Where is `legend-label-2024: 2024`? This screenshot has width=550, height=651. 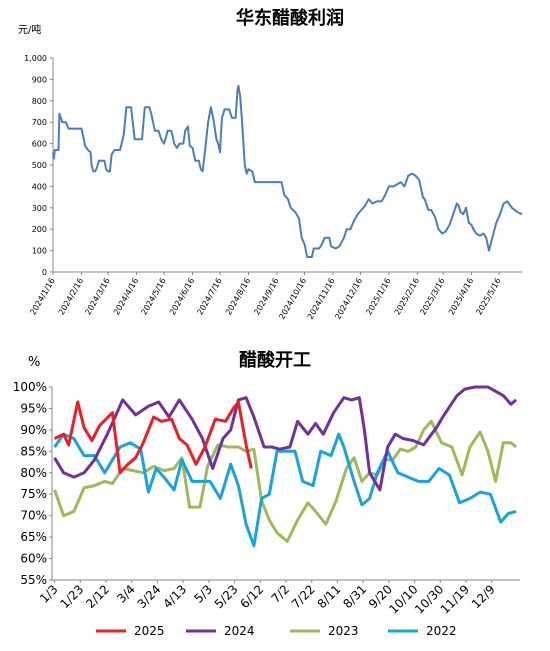
legend-label-2024: 2024 is located at coordinates (239, 631).